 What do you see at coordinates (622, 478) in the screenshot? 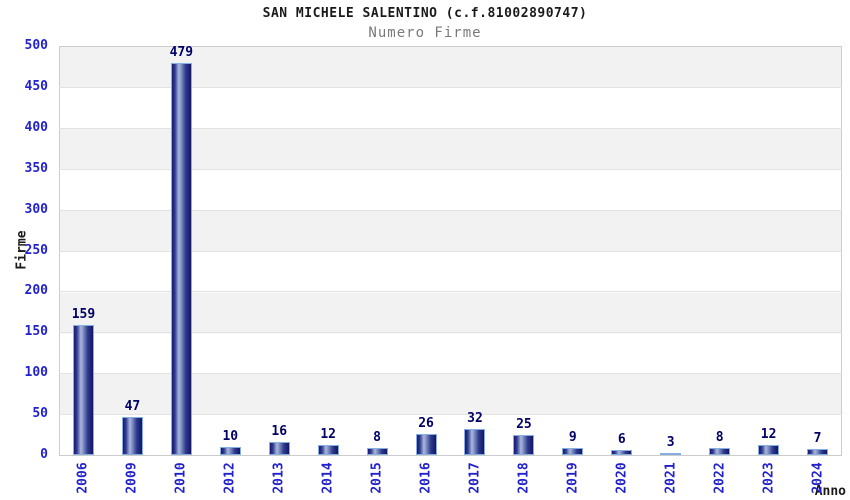
I see `x-axis-tick-label: 2020` at bounding box center [622, 478].